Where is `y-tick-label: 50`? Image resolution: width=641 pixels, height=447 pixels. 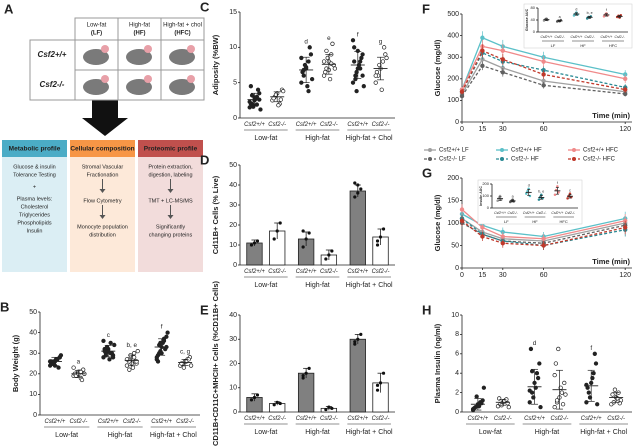 y-tick-label: 50 is located at coordinates (33, 312).